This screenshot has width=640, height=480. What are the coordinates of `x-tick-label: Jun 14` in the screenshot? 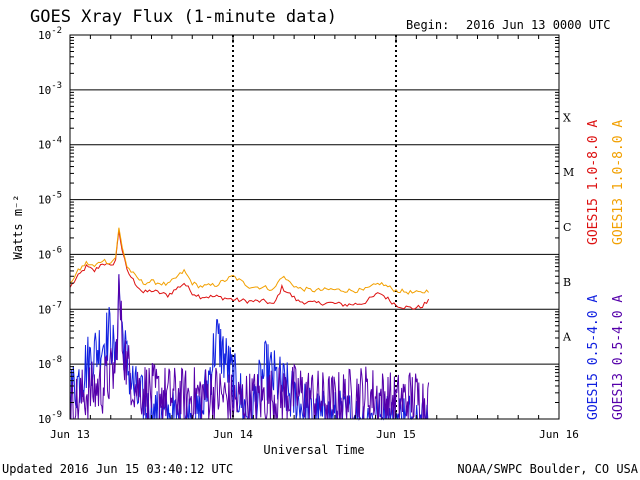 It's located at (233, 434).